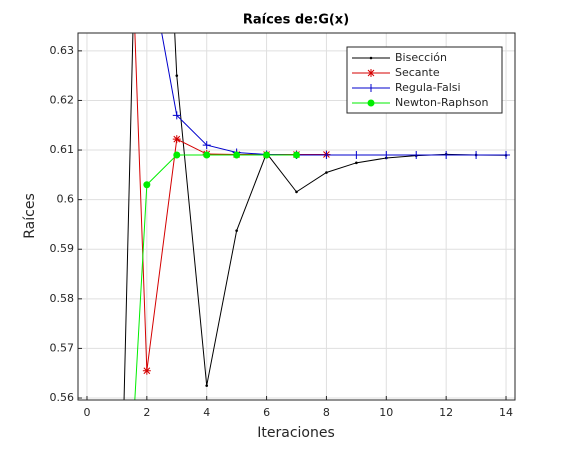 The image size is (570, 450). I want to click on x-tick-label: 10, so click(386, 412).